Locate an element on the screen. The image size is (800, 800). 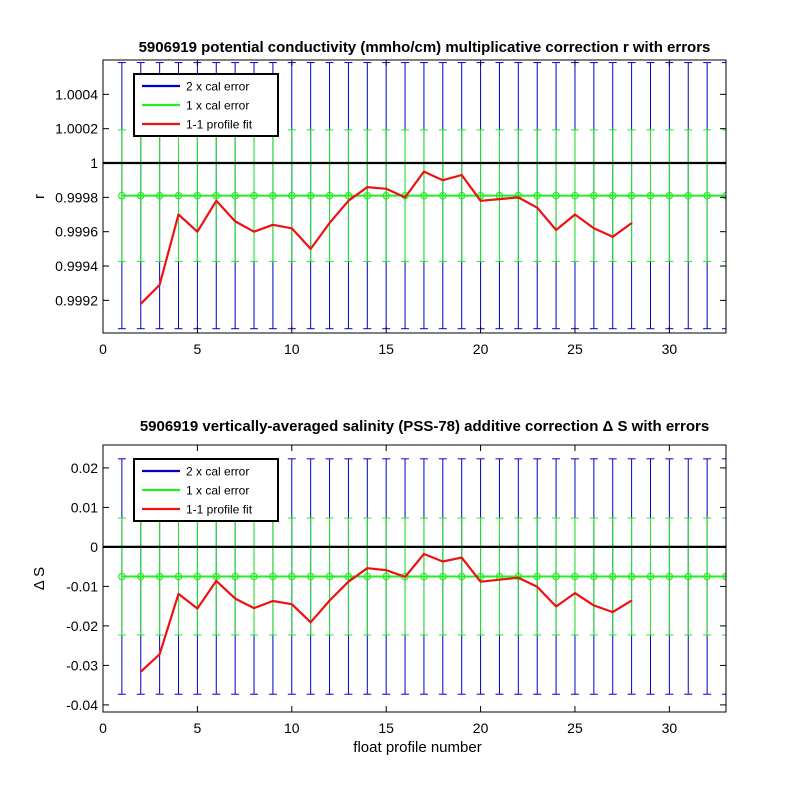
x-tick-label: 5 is located at coordinates (197, 728).